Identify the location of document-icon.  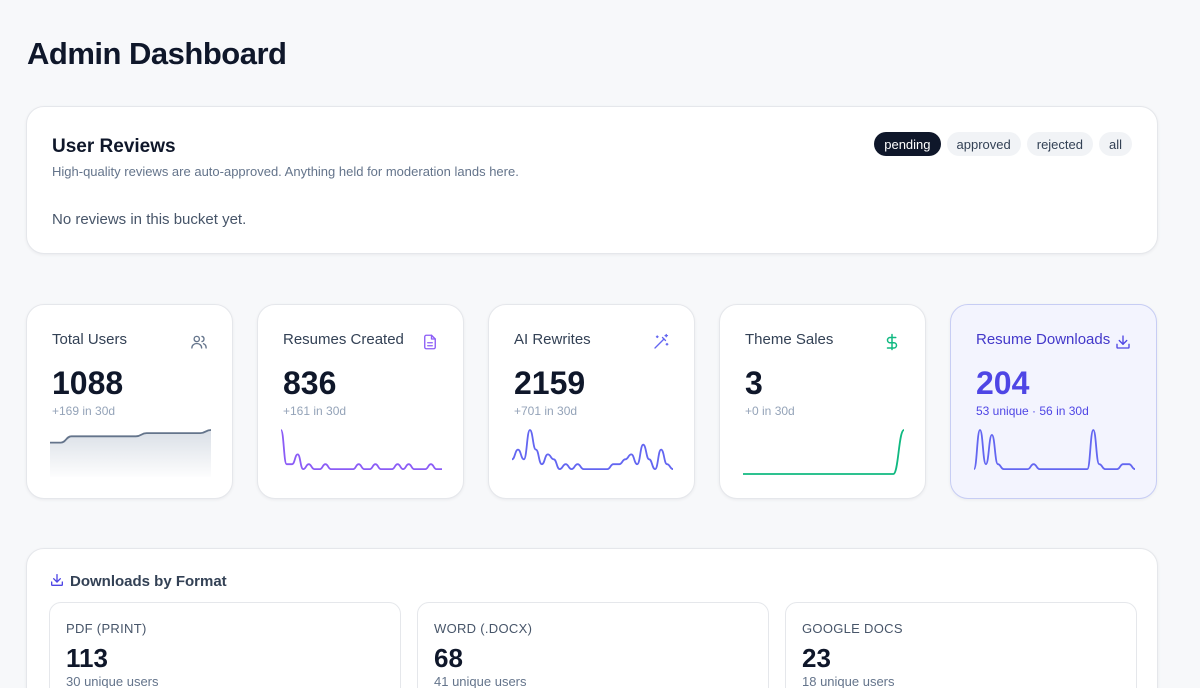
(430, 342).